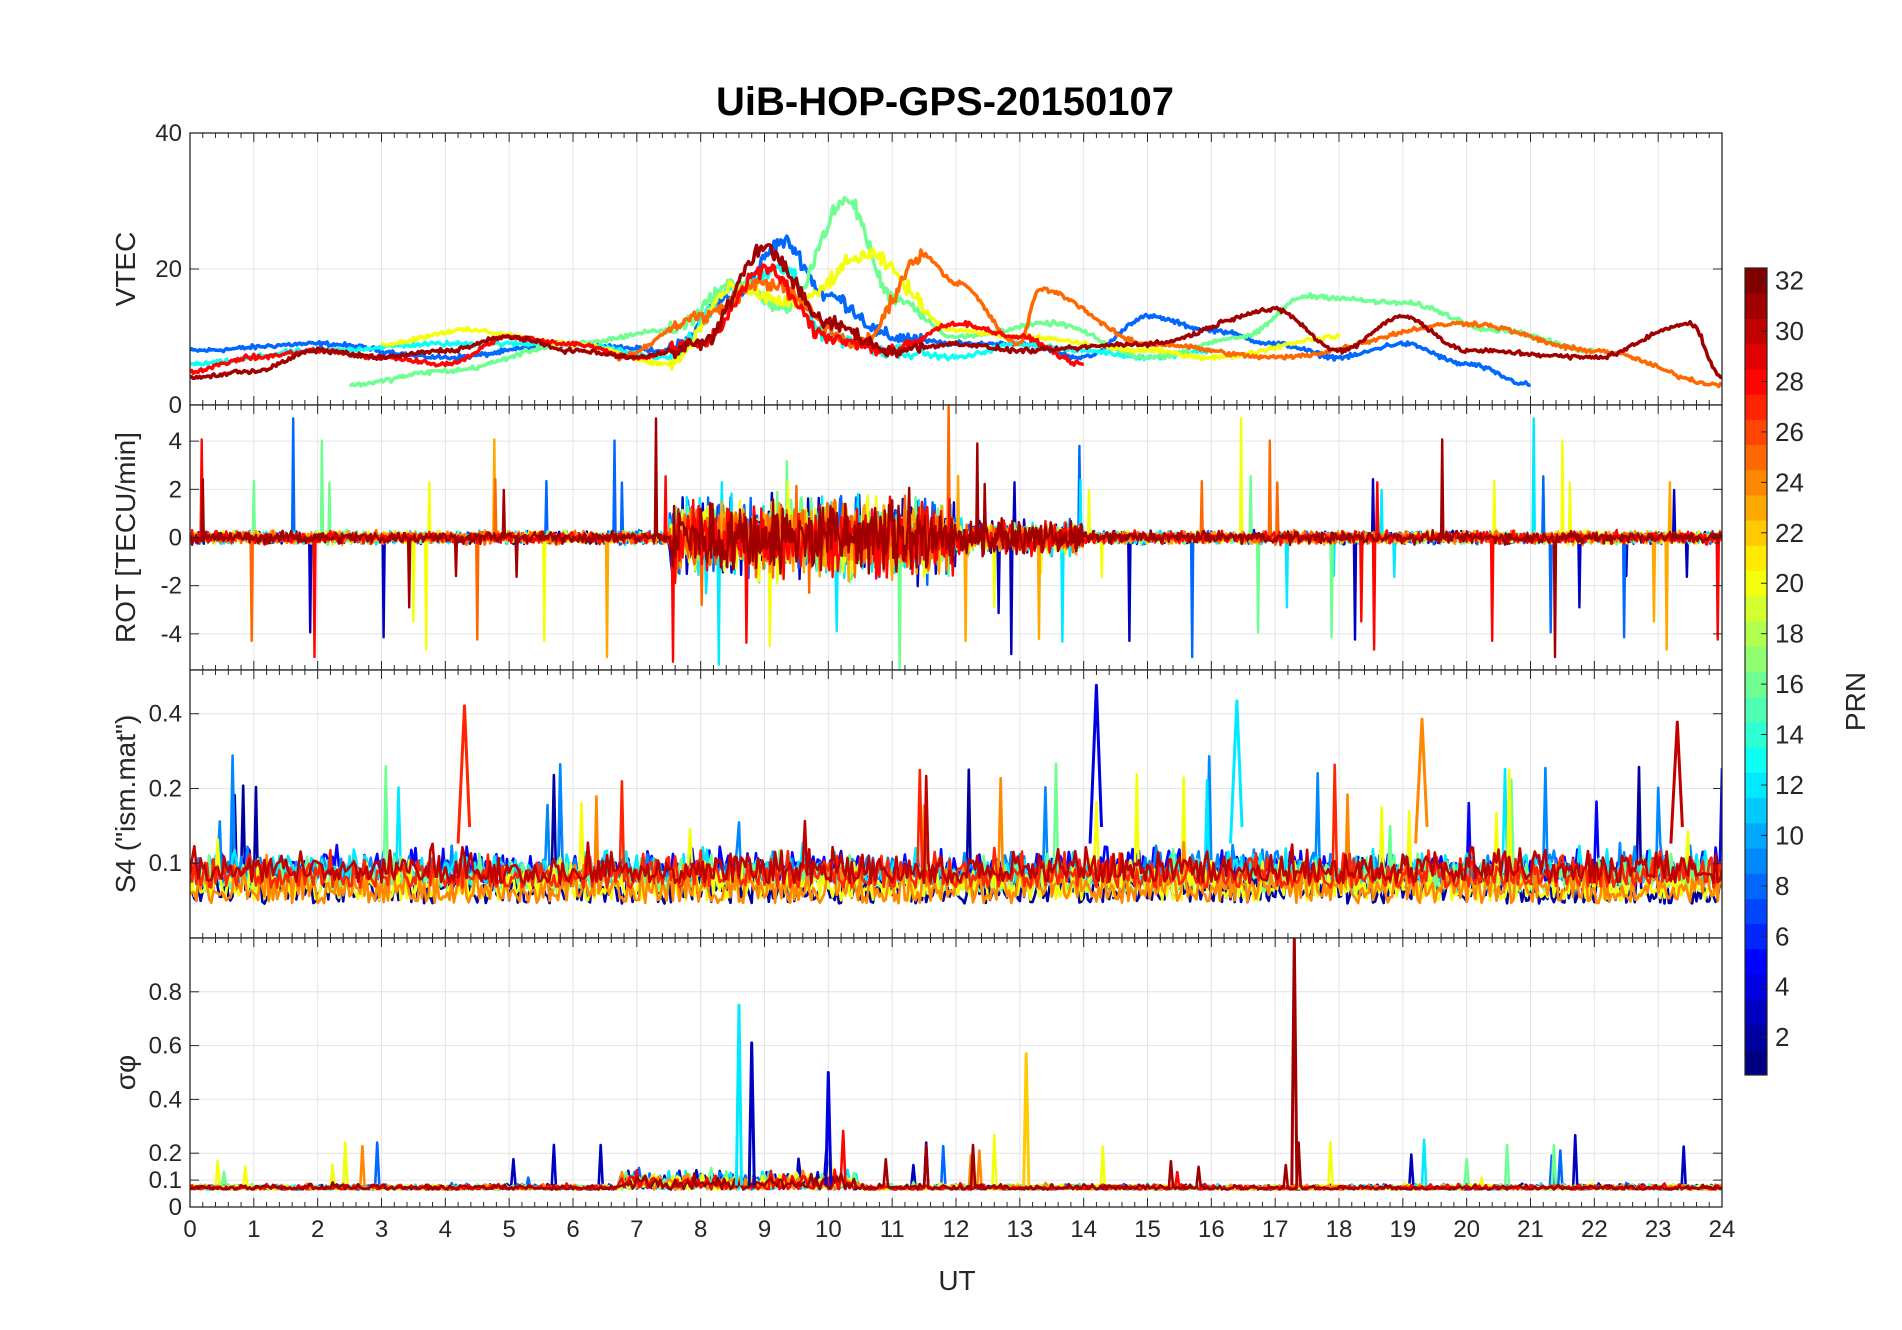 The image size is (1902, 1330). Describe the element at coordinates (508, 1229) in the screenshot. I see `x-tick-label: 5` at that location.